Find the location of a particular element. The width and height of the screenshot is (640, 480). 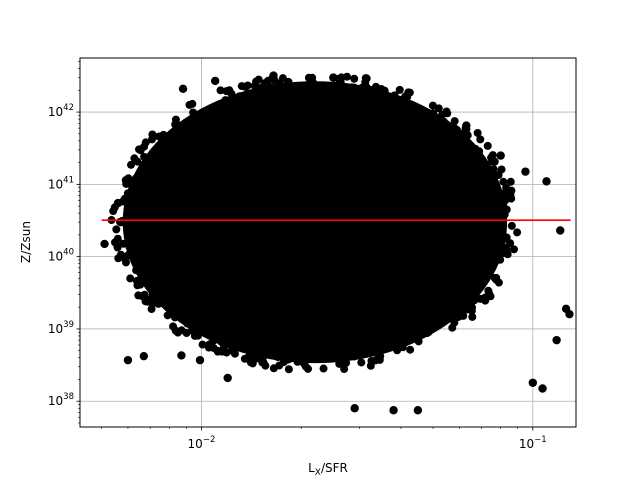

y-axis-label: Z/Zsun is located at coordinates (26, 242).